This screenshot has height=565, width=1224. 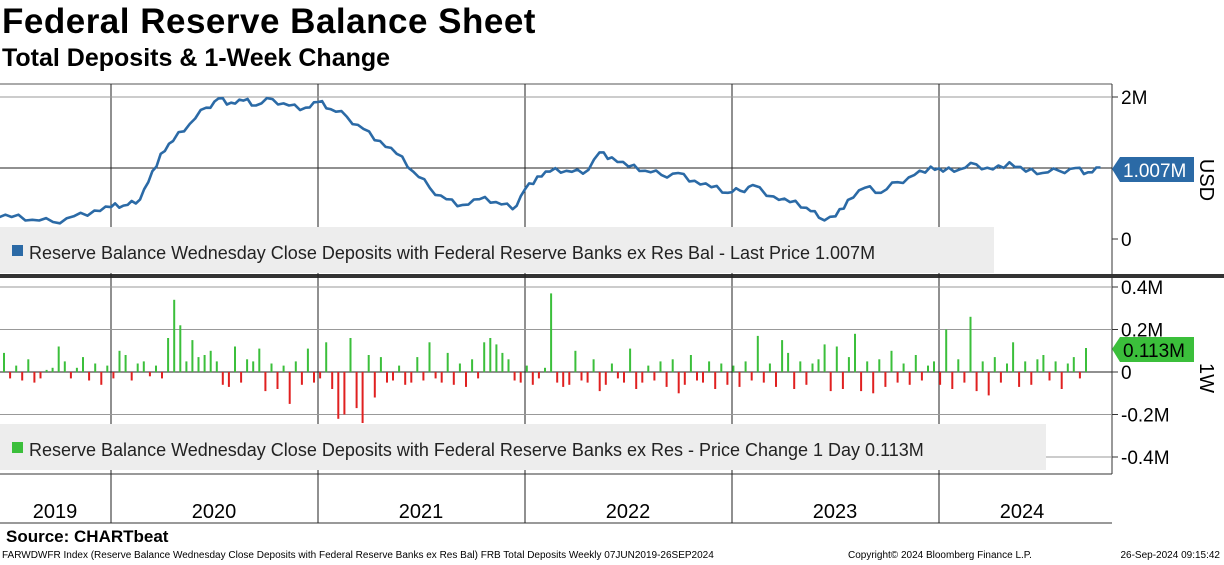 I want to click on x-tick-label: 2021, so click(x=421, y=512).